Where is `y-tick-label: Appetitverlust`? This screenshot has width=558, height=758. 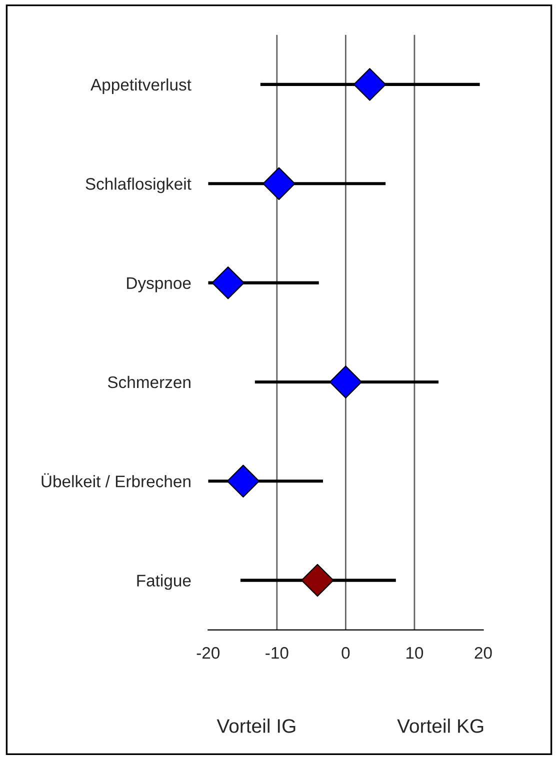 y-tick-label: Appetitverlust is located at coordinates (141, 86).